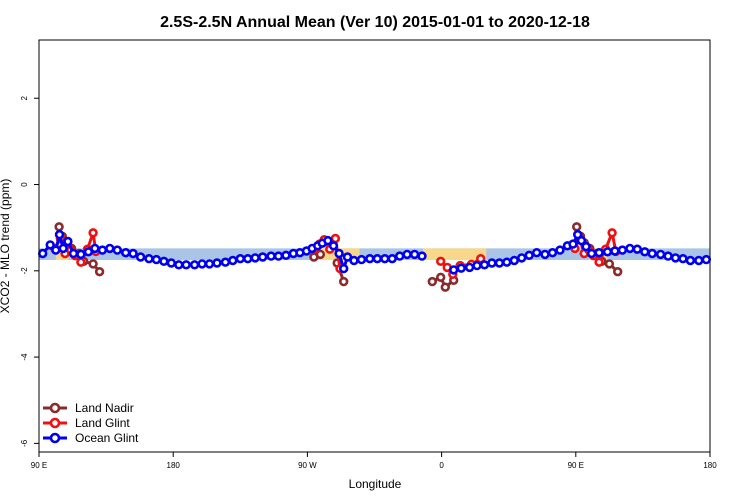  What do you see at coordinates (55, 408) in the screenshot?
I see `legend-marker-land-nadir` at bounding box center [55, 408].